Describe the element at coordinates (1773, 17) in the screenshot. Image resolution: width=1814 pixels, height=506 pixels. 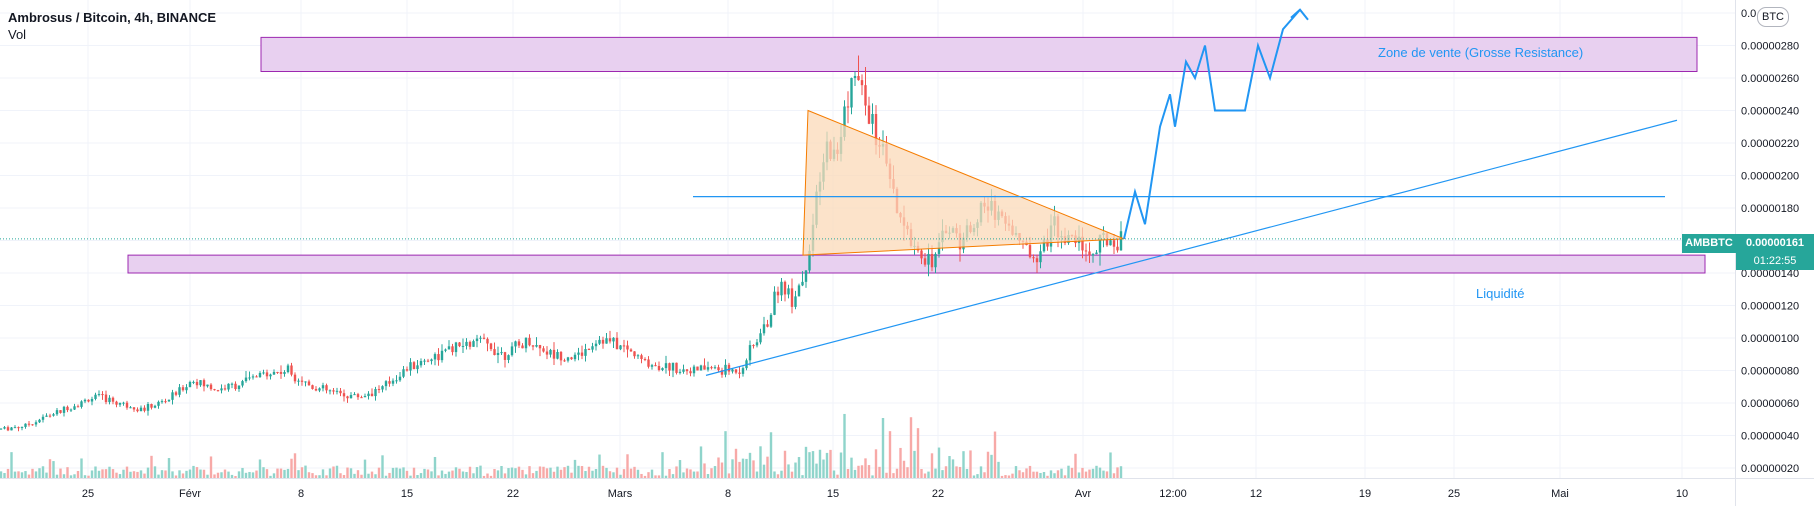
I see `scale-badge: BTC` at that location.